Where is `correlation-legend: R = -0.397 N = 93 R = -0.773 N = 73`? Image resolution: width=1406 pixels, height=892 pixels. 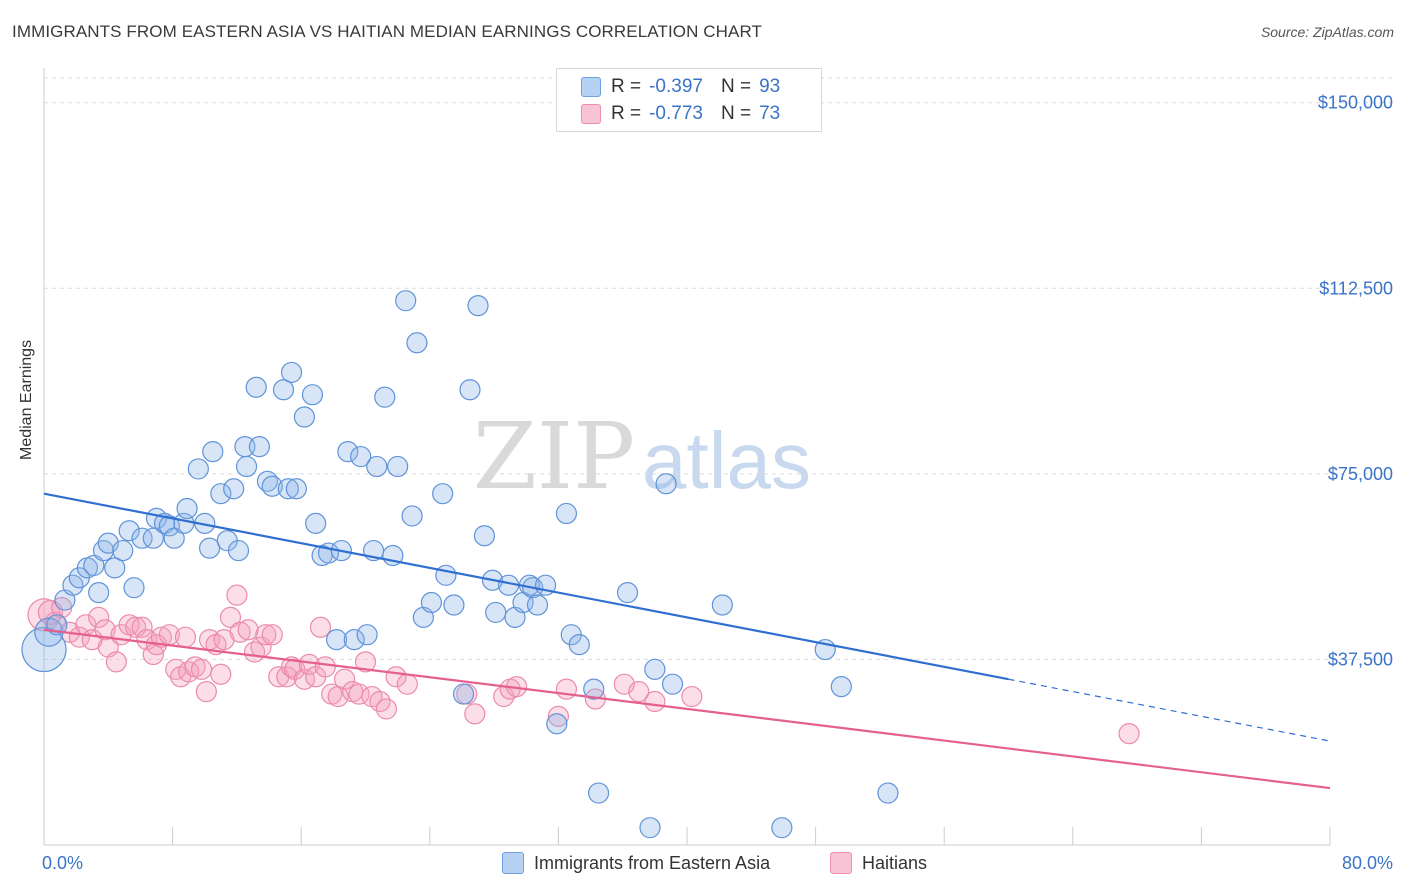
correlation-legend: R = -0.397 N = 93 R = -0.773 N = 73 is located at coordinates (689, 100).